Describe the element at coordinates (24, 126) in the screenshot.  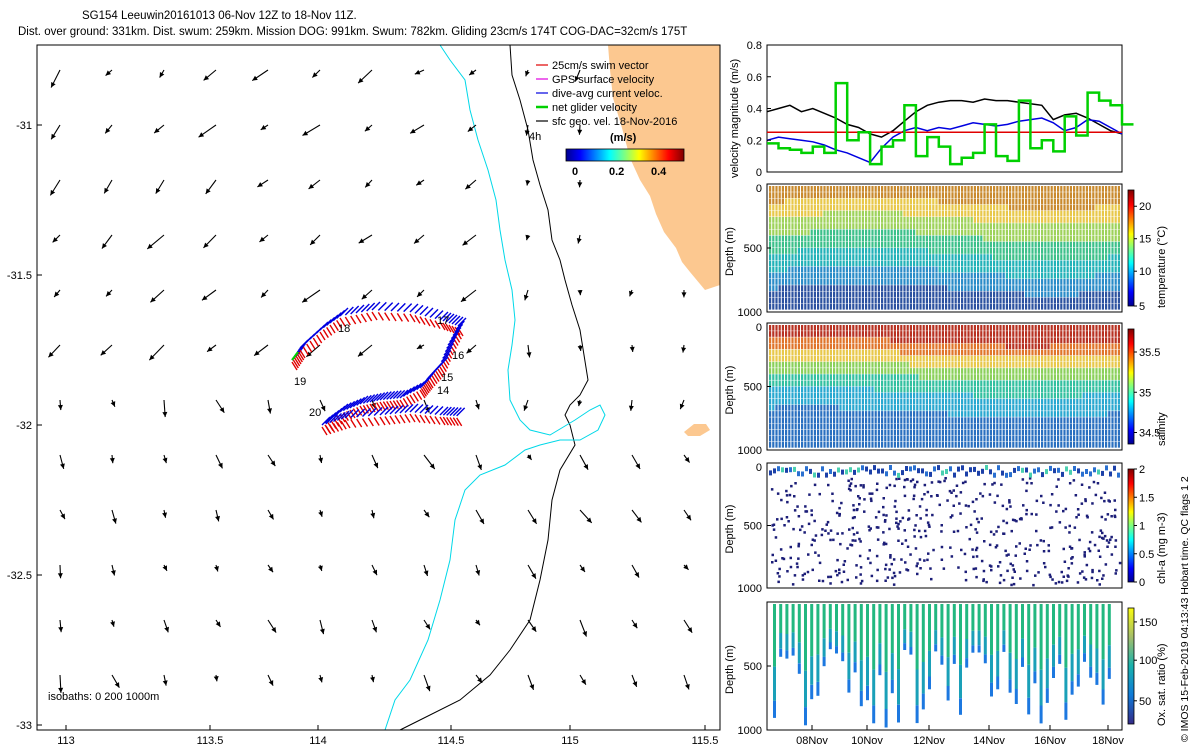
I see `map-ytick-label: -31` at that location.